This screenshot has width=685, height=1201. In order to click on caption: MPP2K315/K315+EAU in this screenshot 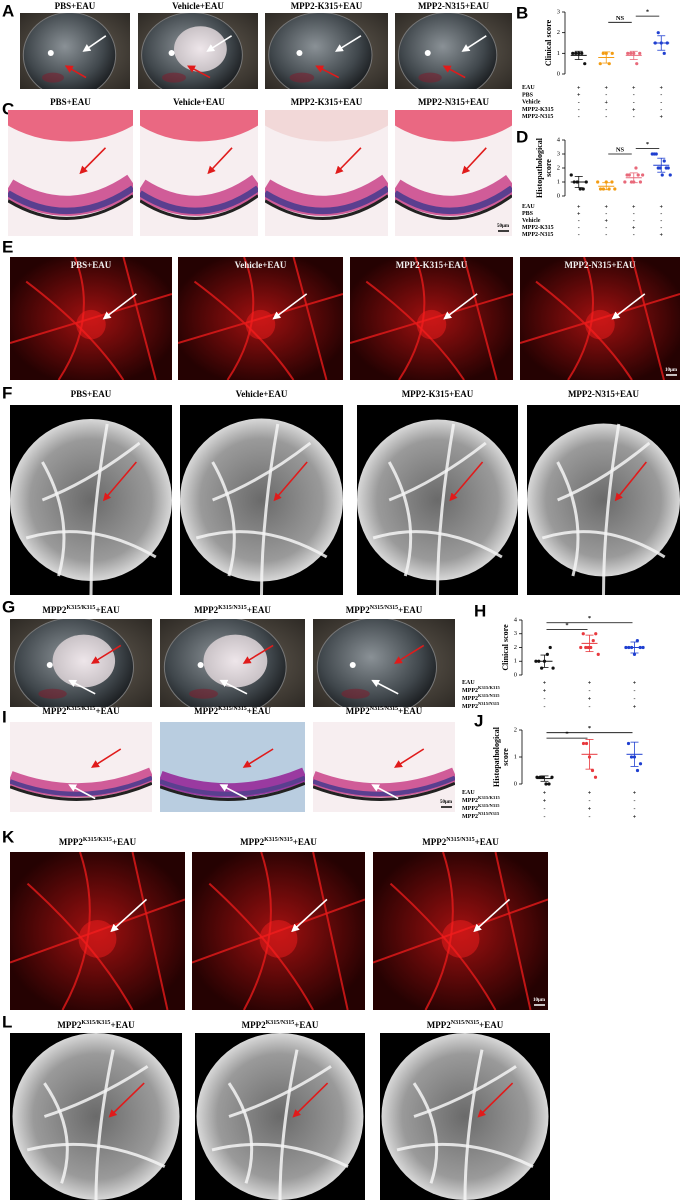, I will do `click(81, 711)`.